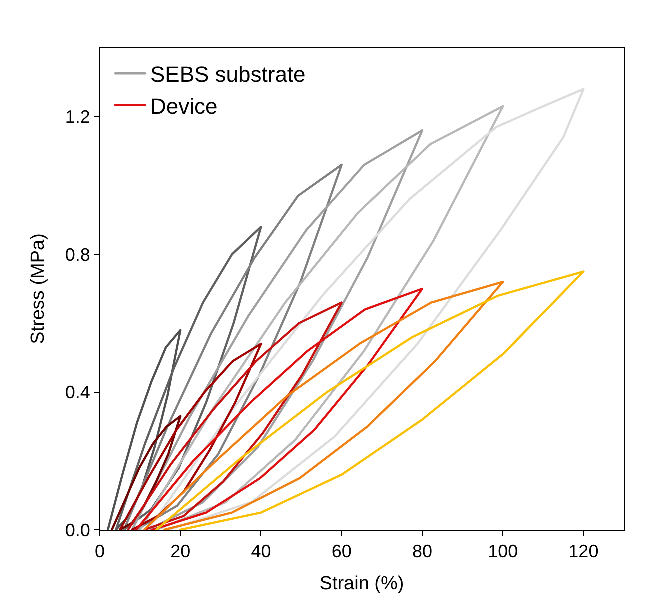 This screenshot has height=610, width=654. I want to click on x-tick-label: 0, so click(100, 552).